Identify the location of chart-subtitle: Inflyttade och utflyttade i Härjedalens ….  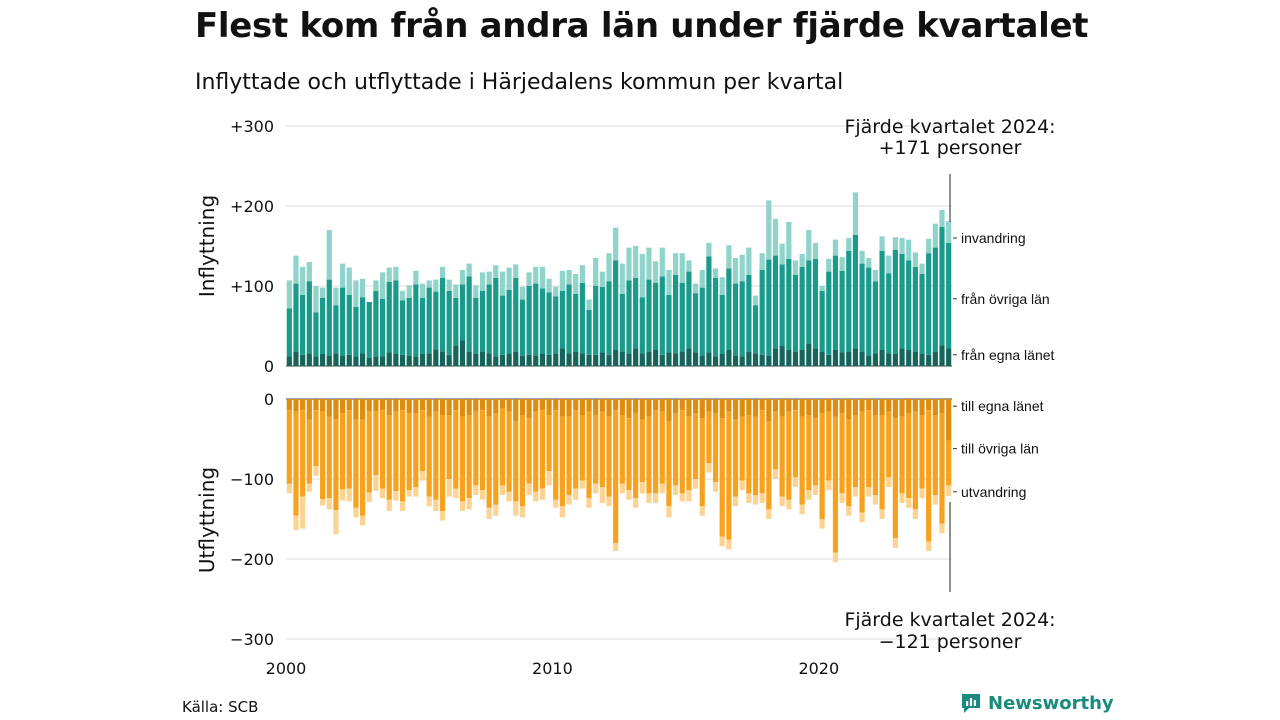
(519, 82).